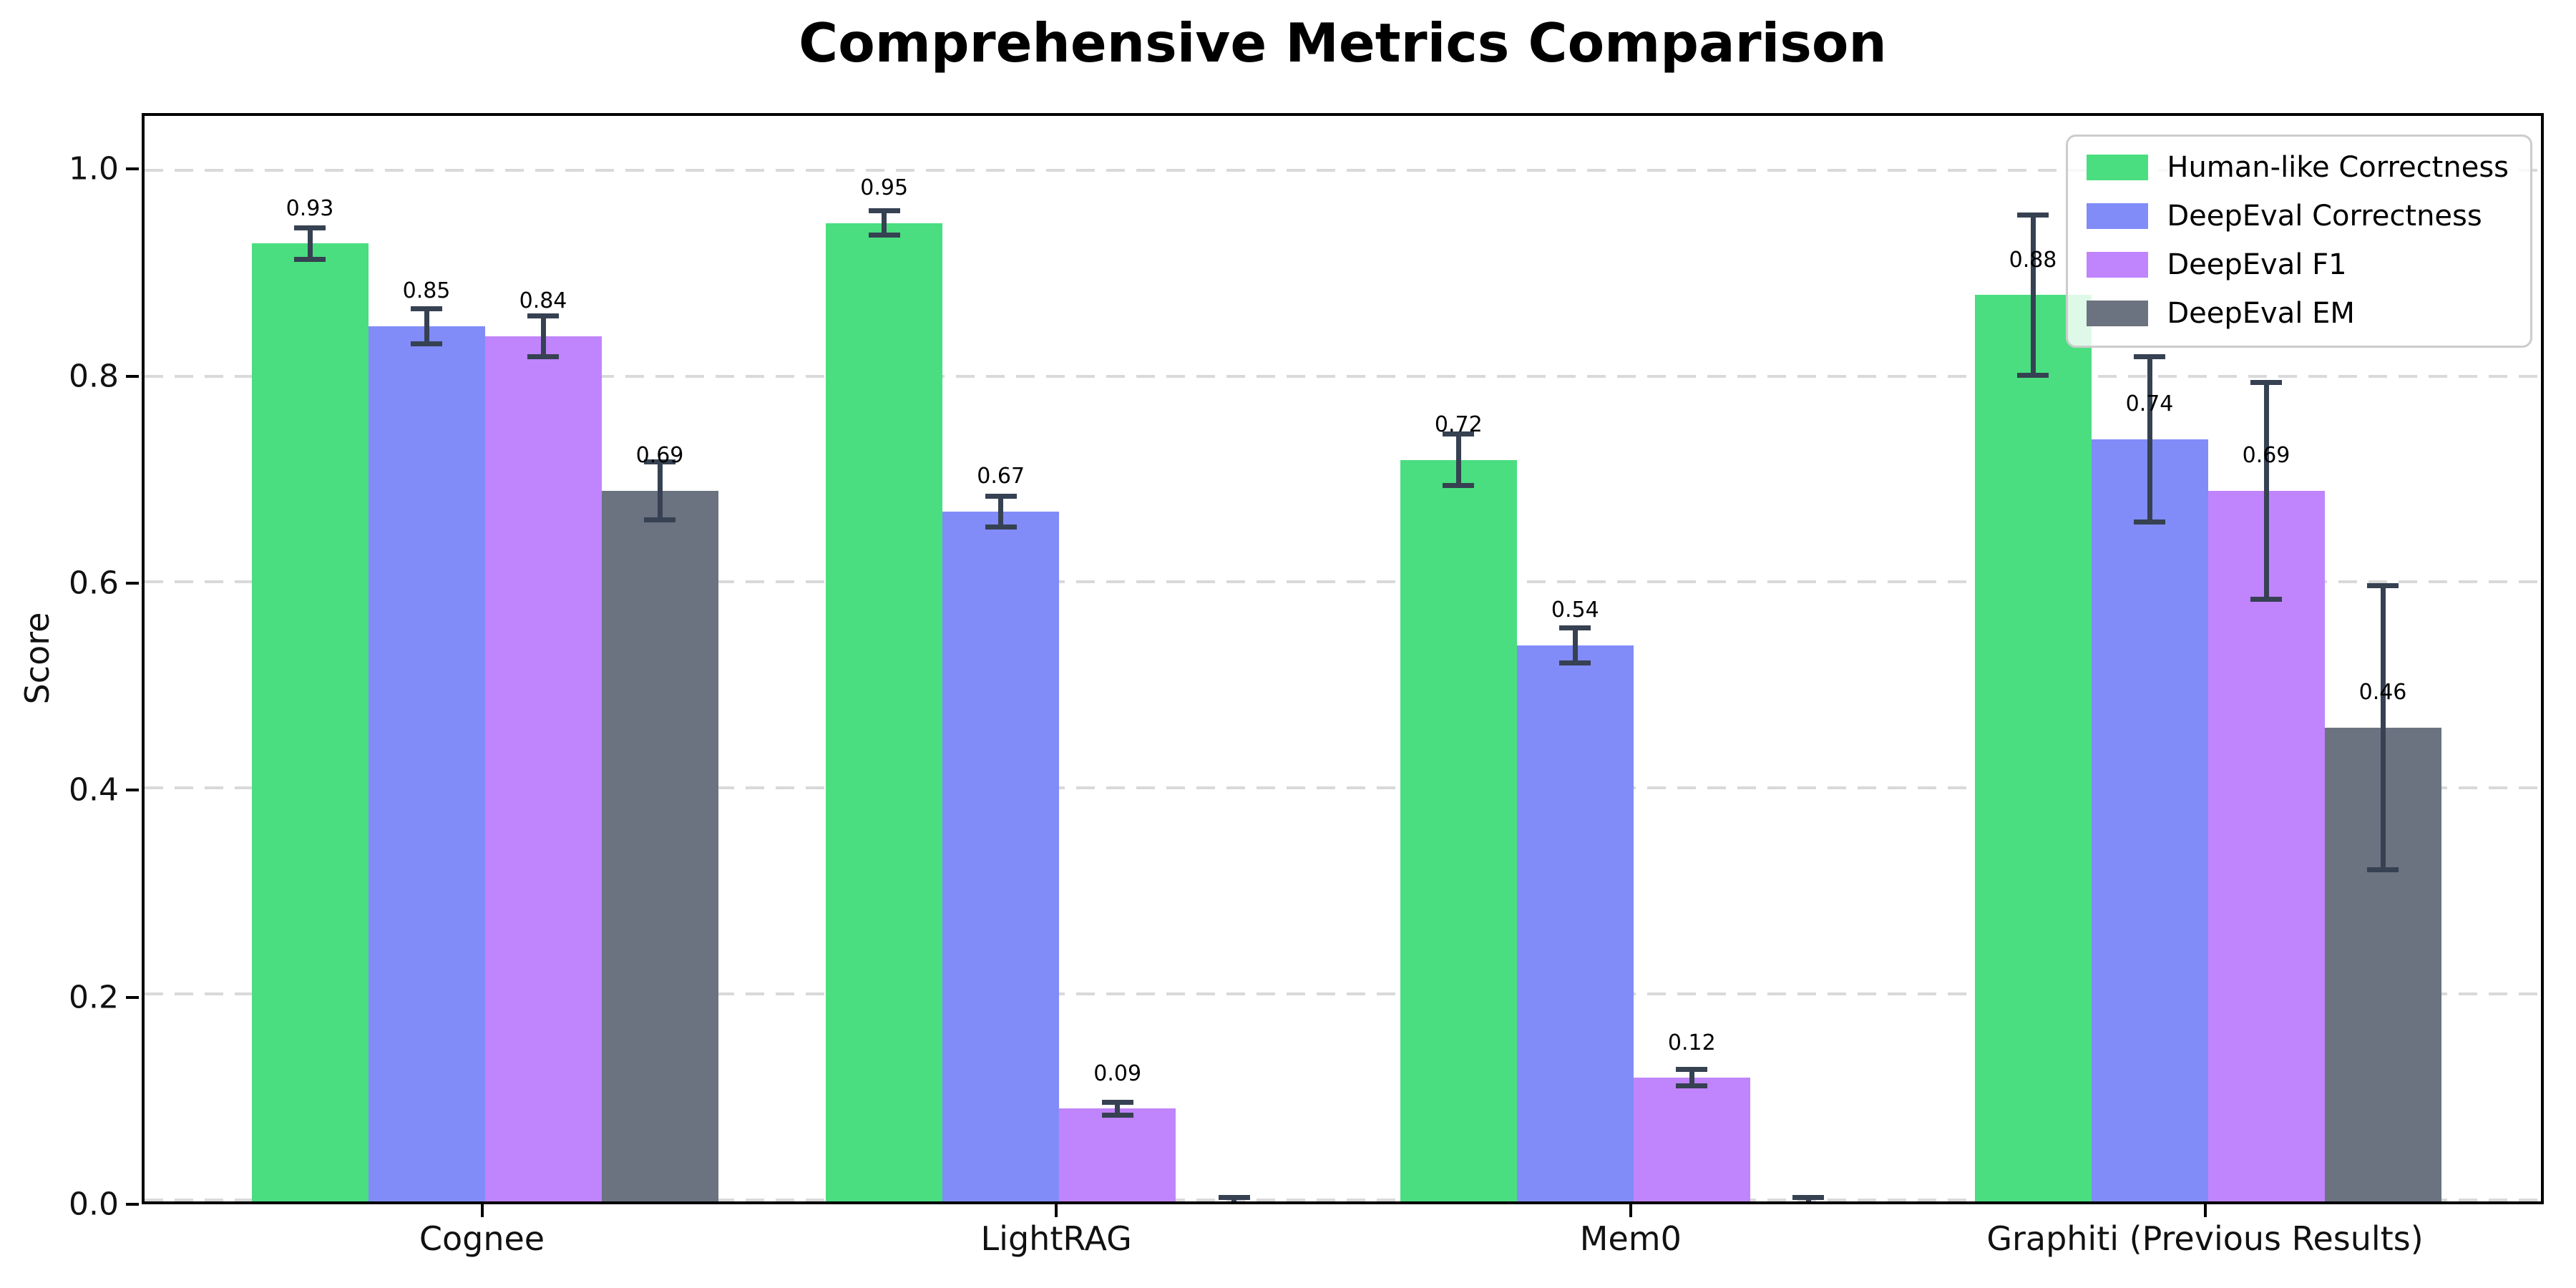  I want to click on y-tick-label: 1.0, so click(94, 168).